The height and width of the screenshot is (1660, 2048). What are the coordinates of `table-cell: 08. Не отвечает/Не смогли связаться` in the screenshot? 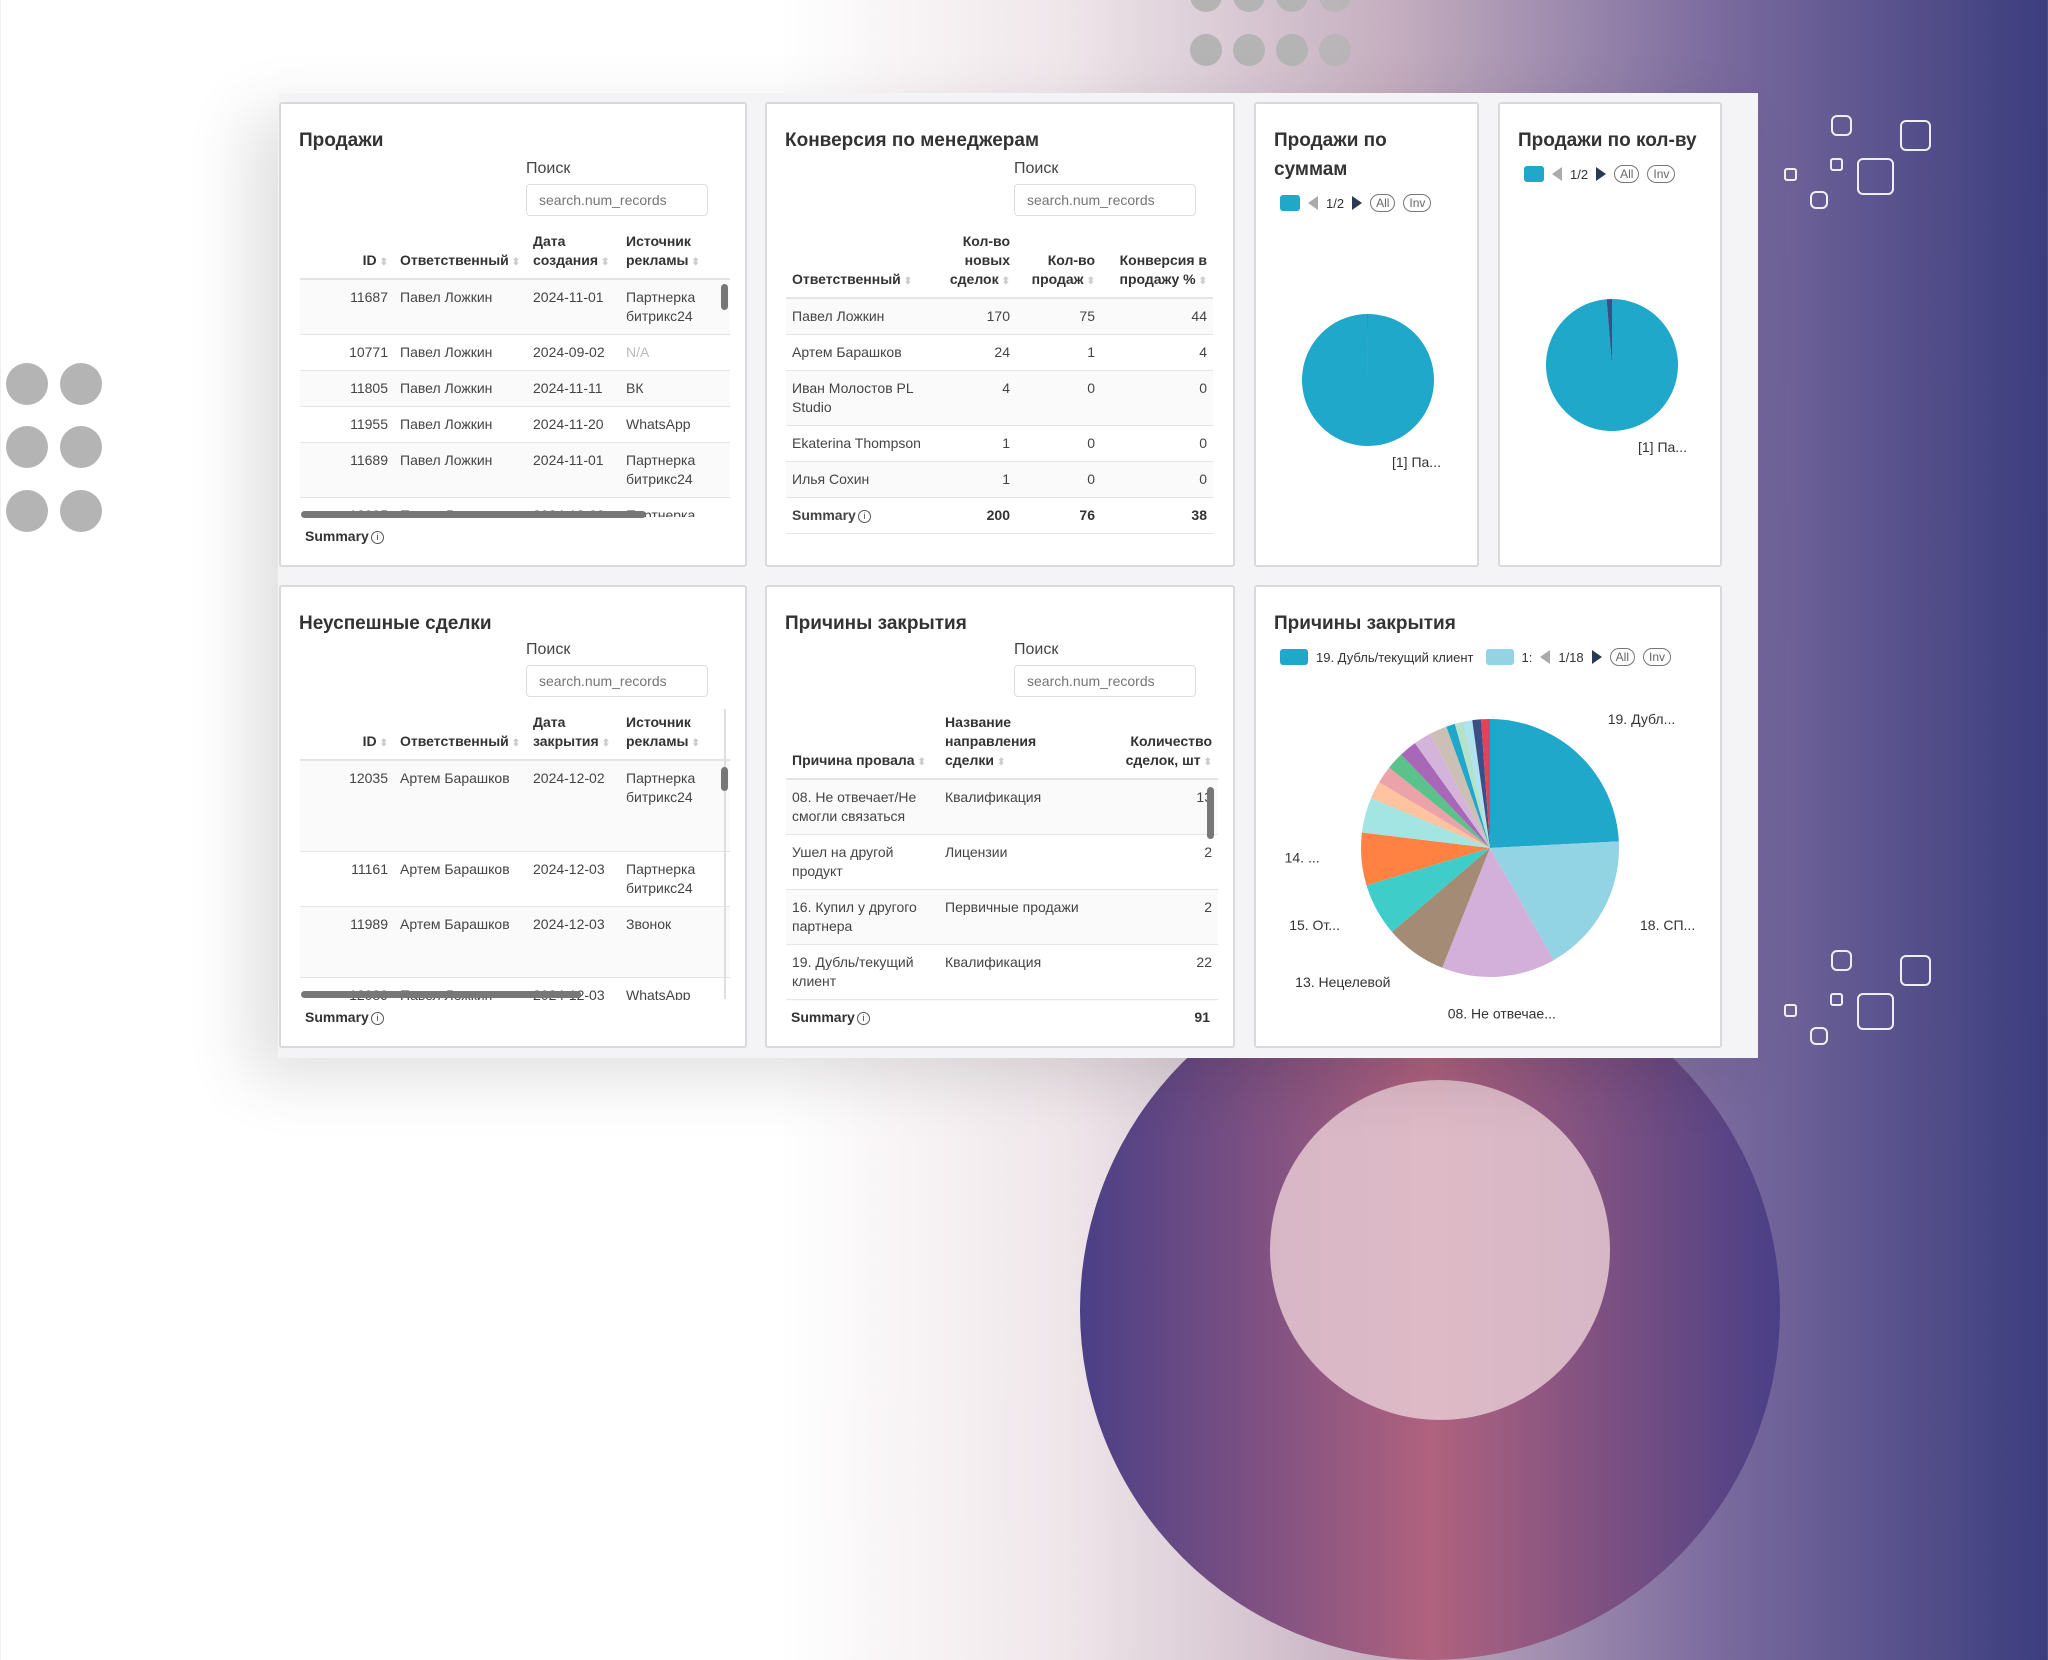 It's located at (862, 807).